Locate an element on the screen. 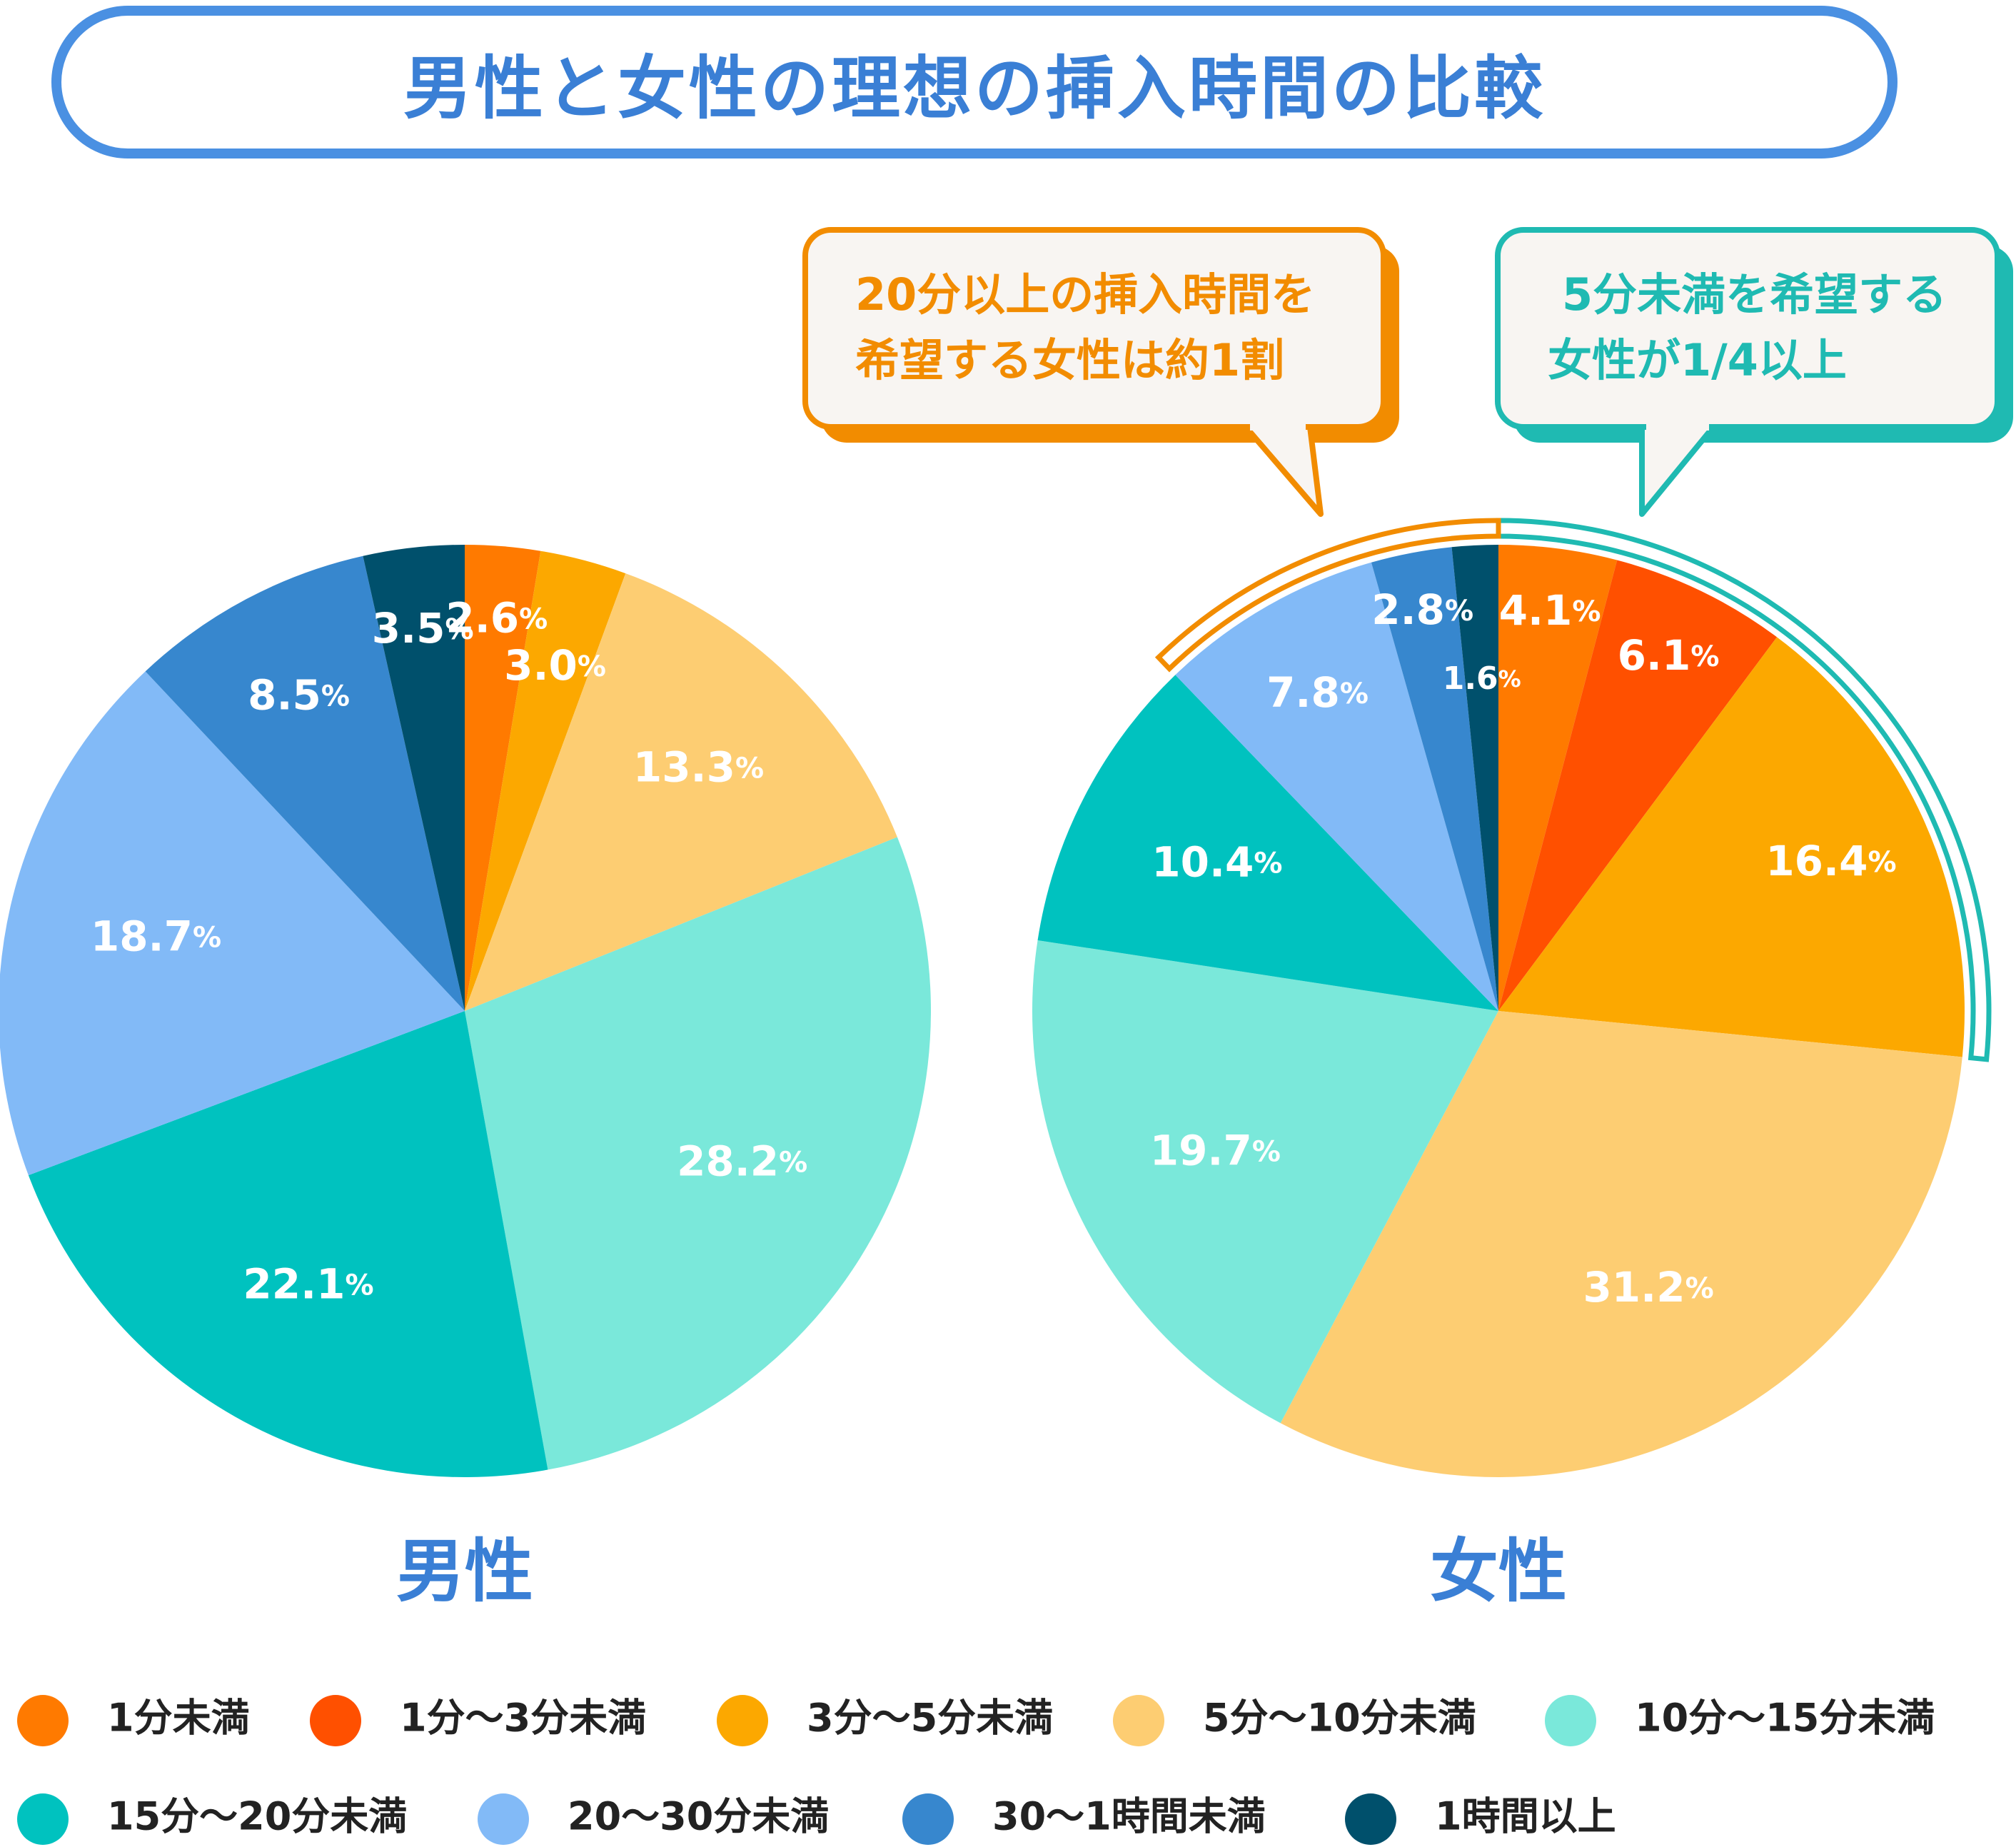  data-label: 19.7% is located at coordinates (1215, 1151).